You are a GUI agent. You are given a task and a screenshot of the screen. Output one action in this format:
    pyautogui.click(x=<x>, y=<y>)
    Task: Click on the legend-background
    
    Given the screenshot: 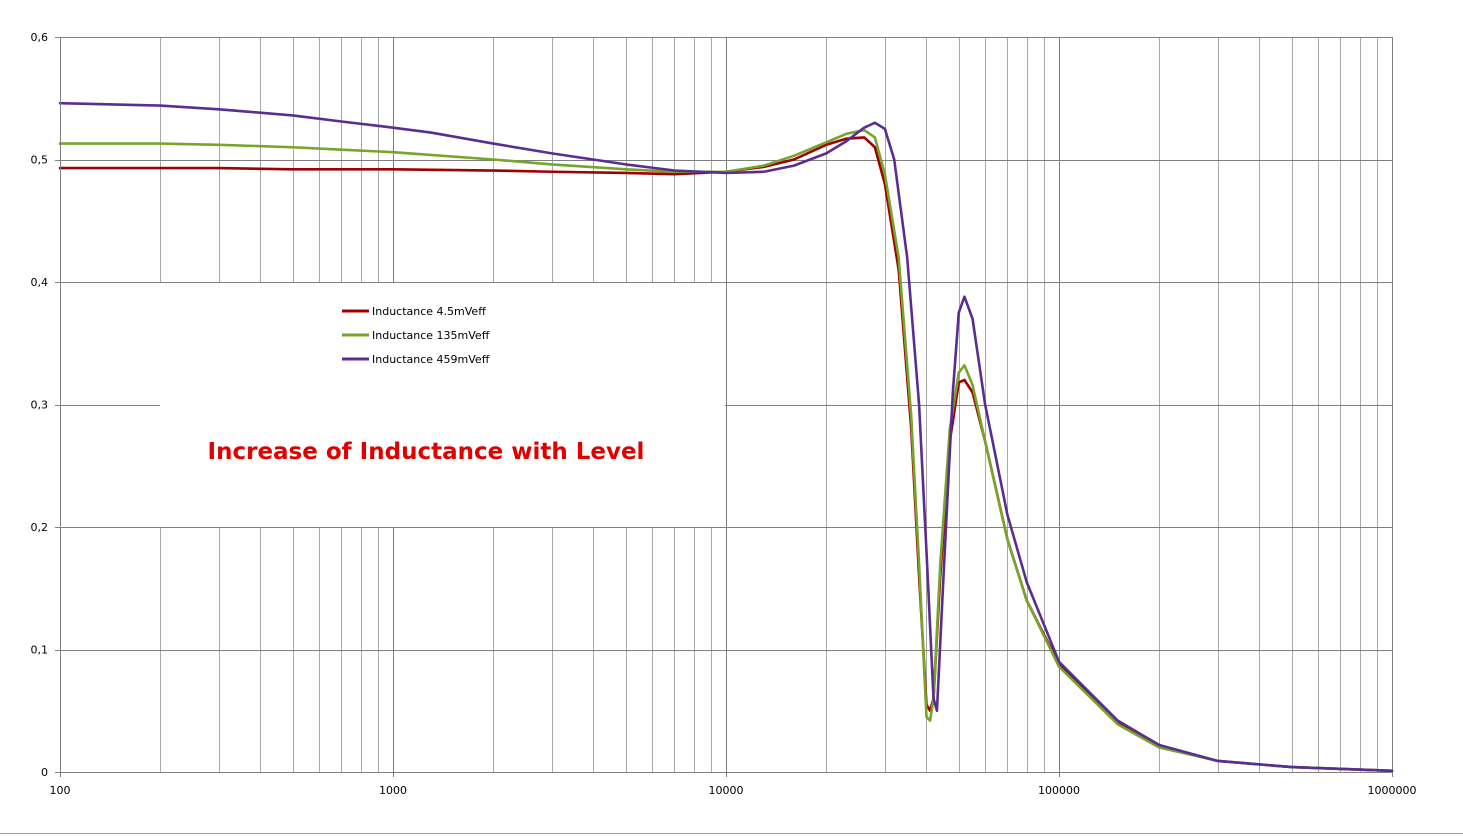 What is the action you would take?
    pyautogui.click(x=442, y=405)
    